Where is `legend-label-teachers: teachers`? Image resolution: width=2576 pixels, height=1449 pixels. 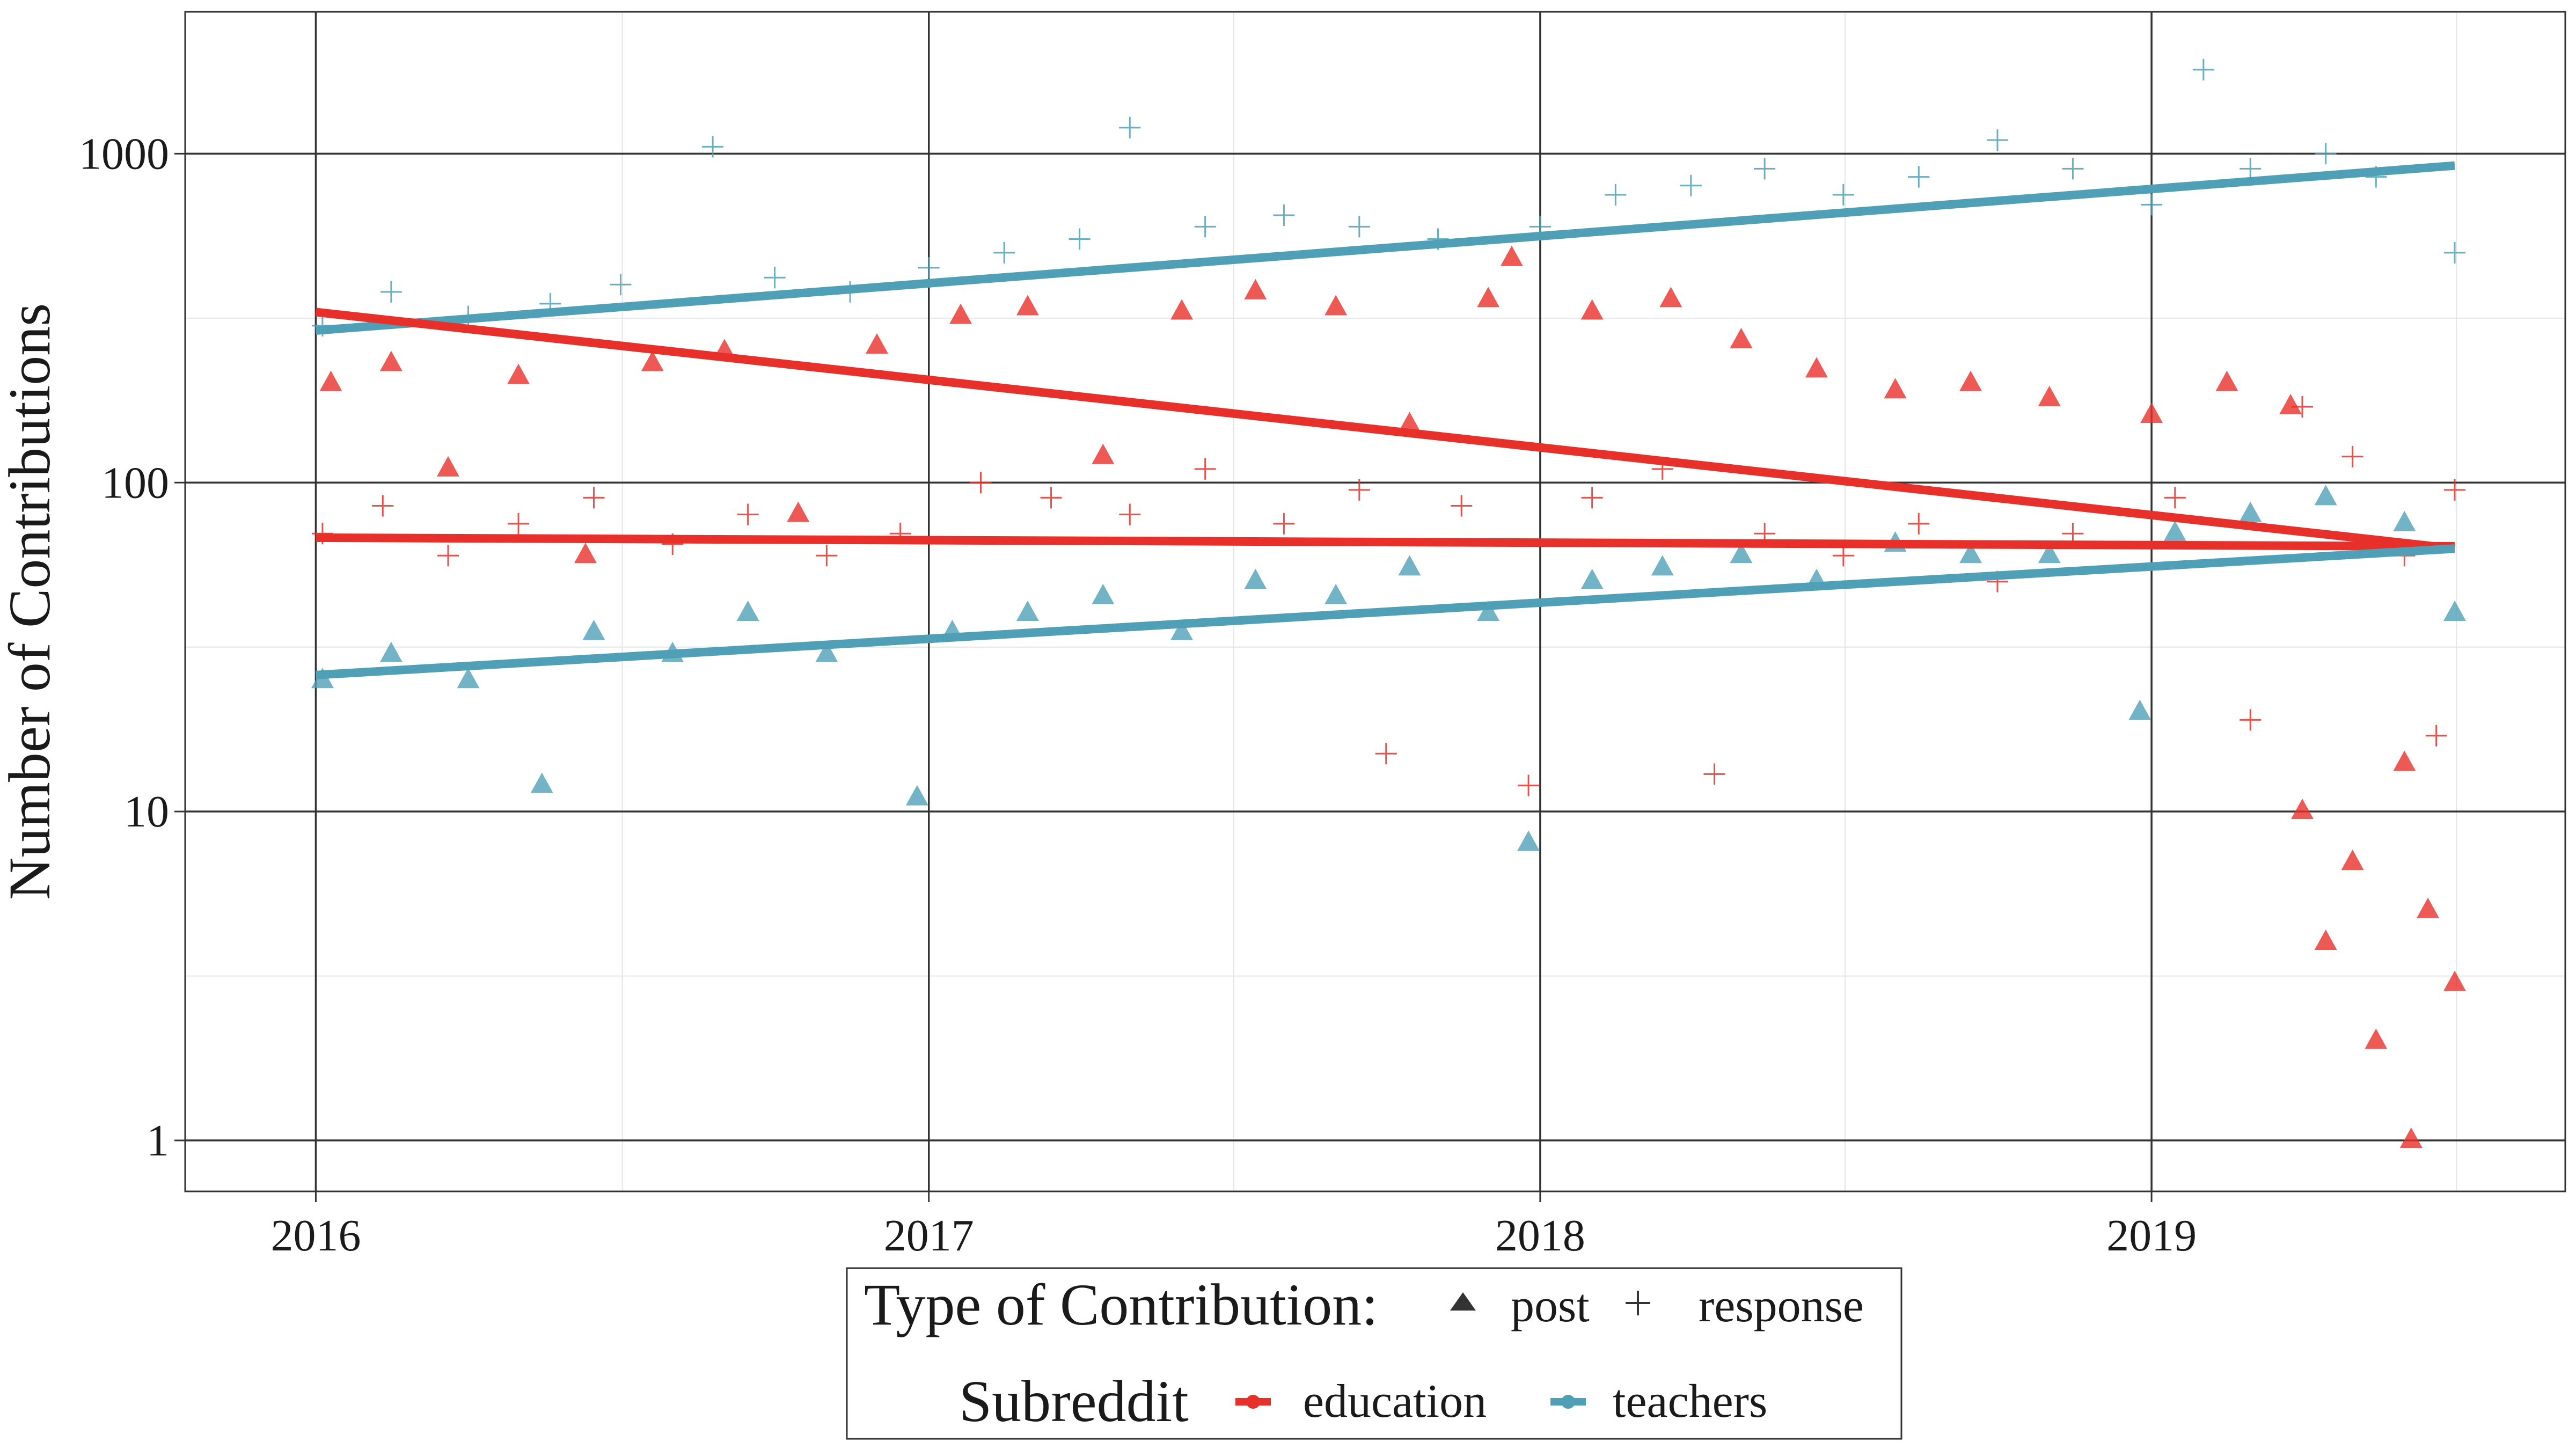
legend-label-teachers: teachers is located at coordinates (1690, 1401).